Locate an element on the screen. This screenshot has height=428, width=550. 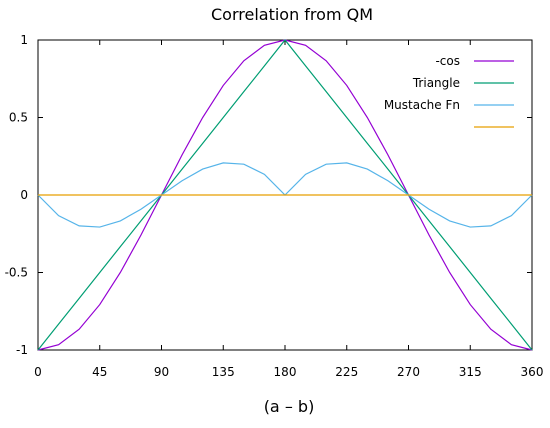
legend-label: Mustache Fn is located at coordinates (422, 105).